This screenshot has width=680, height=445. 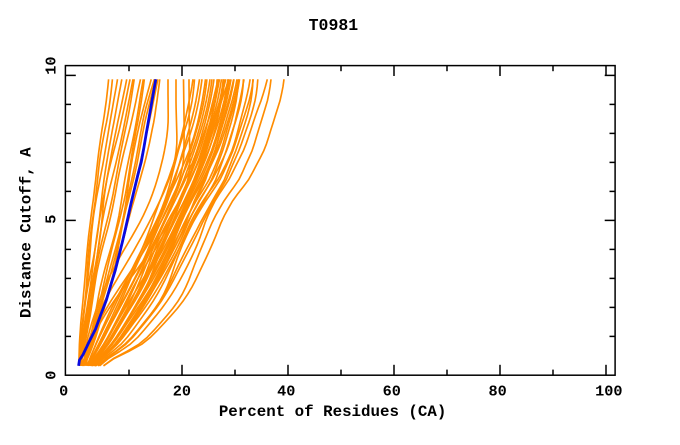 What do you see at coordinates (608, 391) in the screenshot?
I see `svg-text: 100` at bounding box center [608, 391].